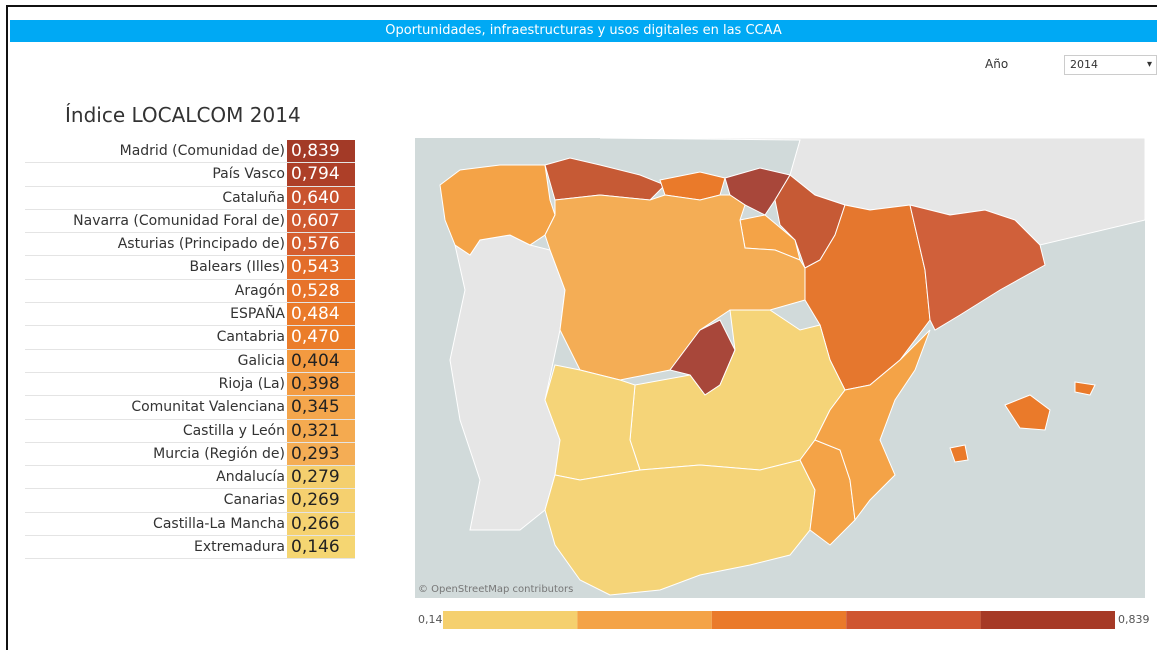 The height and width of the screenshot is (650, 1157). I want to click on table-row: Castilla y León 0,321, so click(190, 431).